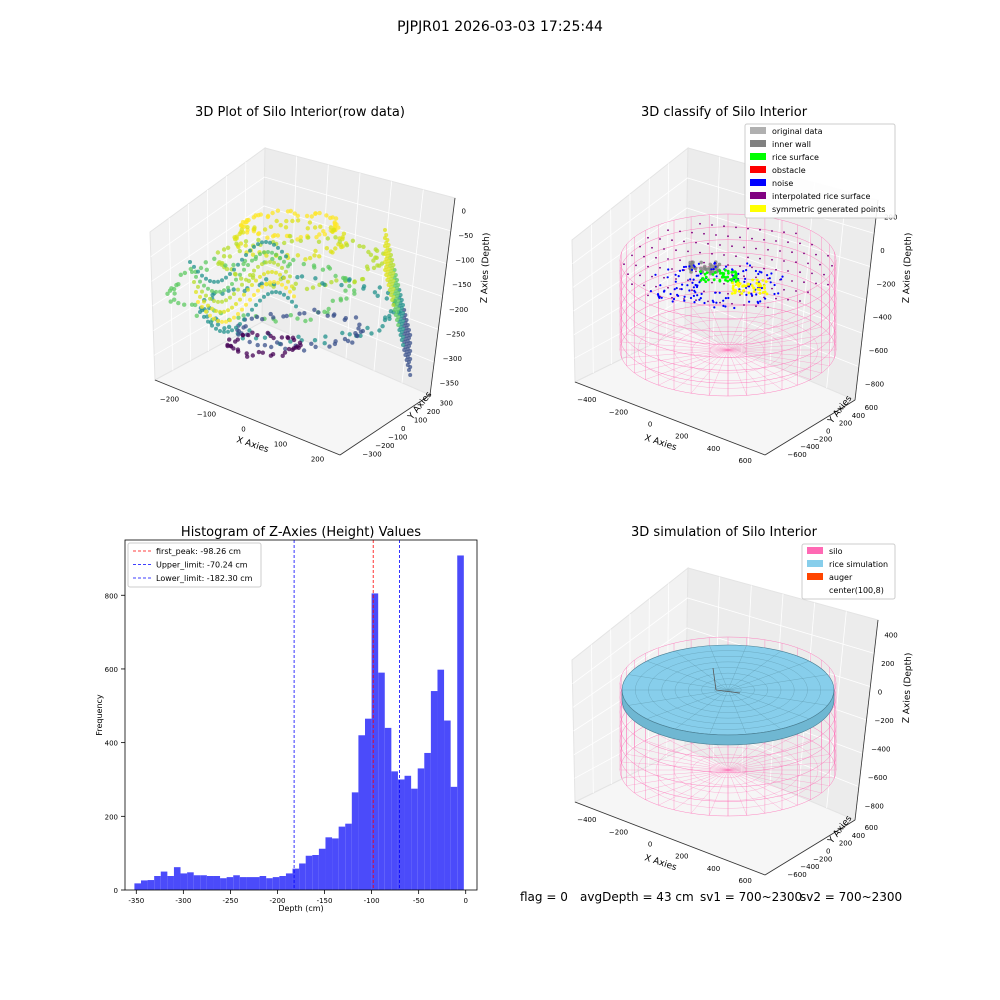 Image resolution: width=1000 pixels, height=1000 pixels. Describe the element at coordinates (809, 867) in the screenshot. I see `simulation-y-tick: −400` at that location.